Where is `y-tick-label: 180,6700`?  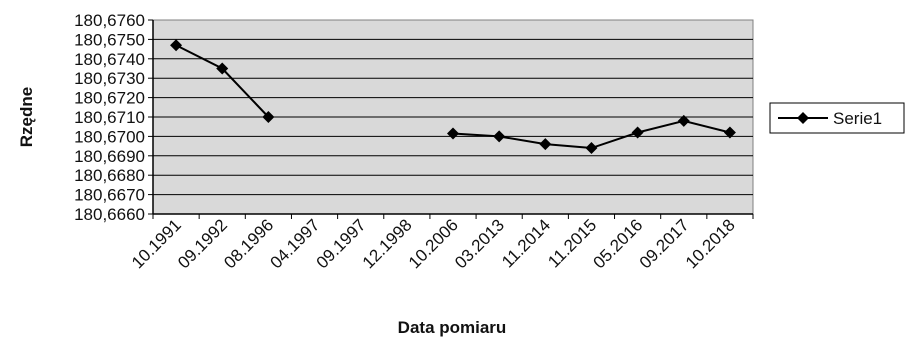 y-tick-label: 180,6700 is located at coordinates (109, 136).